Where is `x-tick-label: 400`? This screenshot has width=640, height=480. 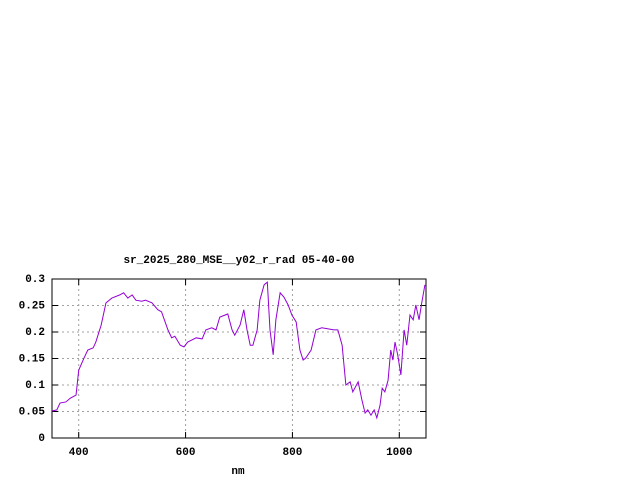
x-tick-label: 400 is located at coordinates (79, 453).